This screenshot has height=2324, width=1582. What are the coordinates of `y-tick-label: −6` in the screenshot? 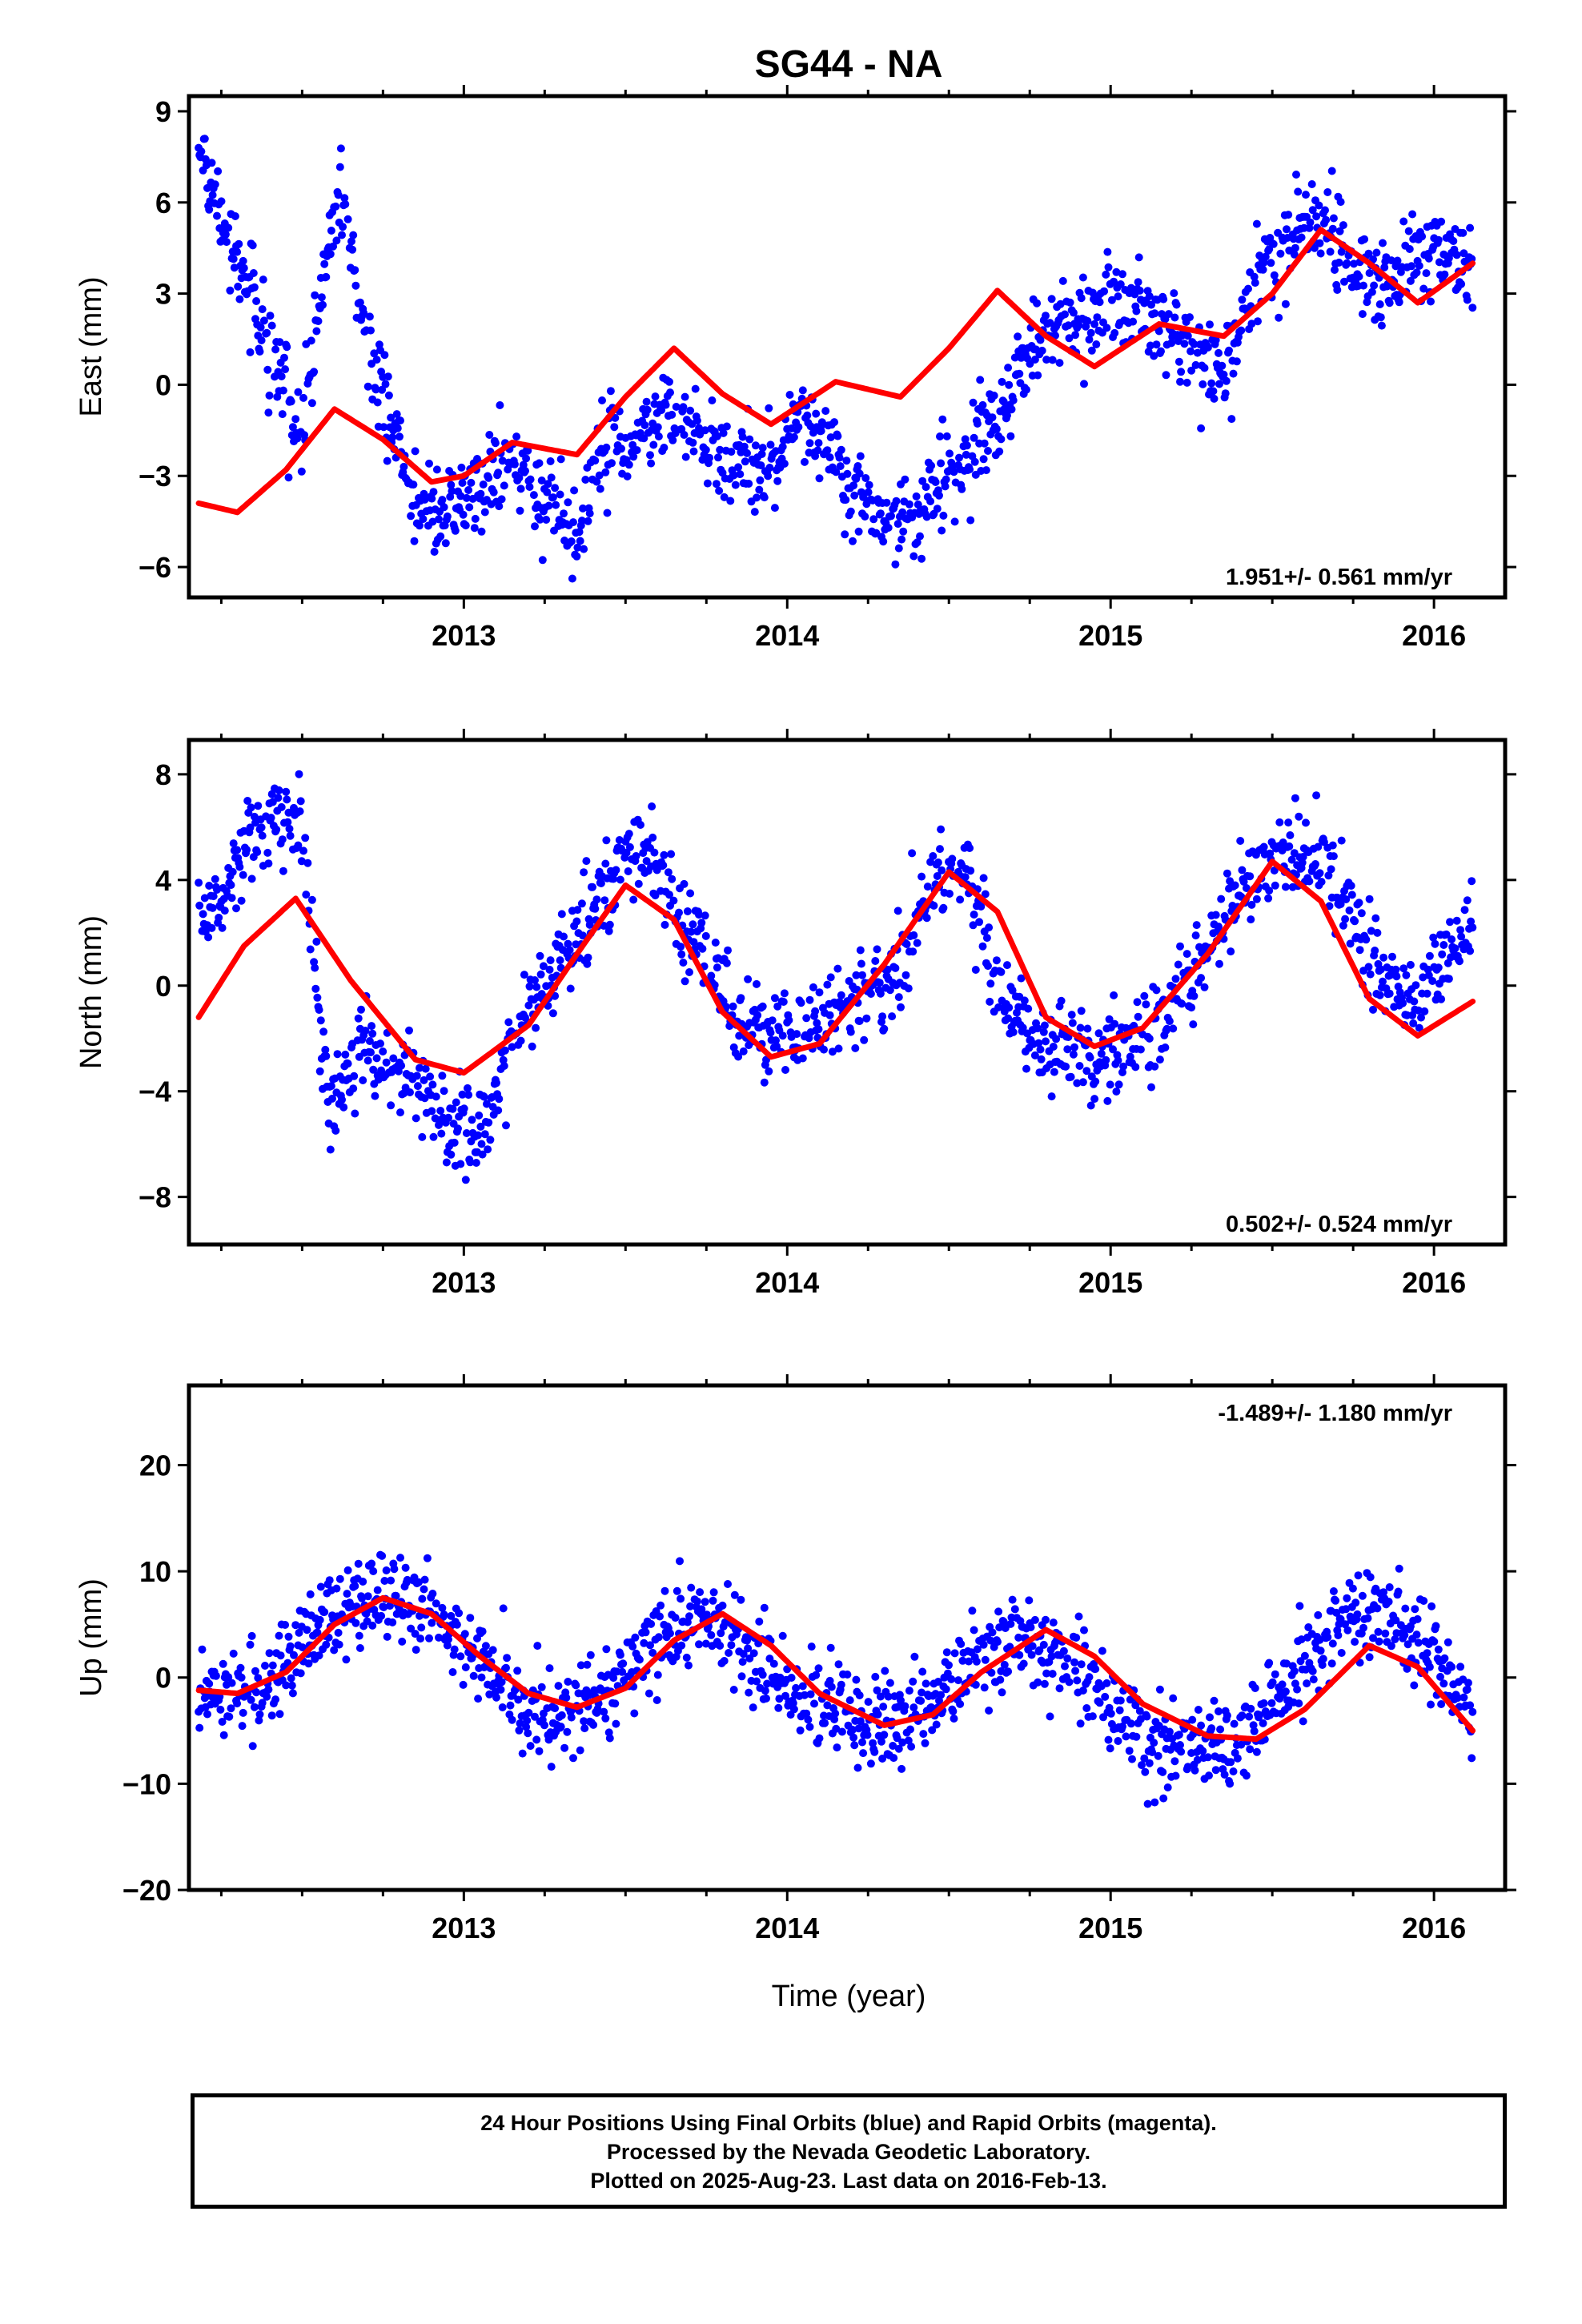 It's located at (155, 567).